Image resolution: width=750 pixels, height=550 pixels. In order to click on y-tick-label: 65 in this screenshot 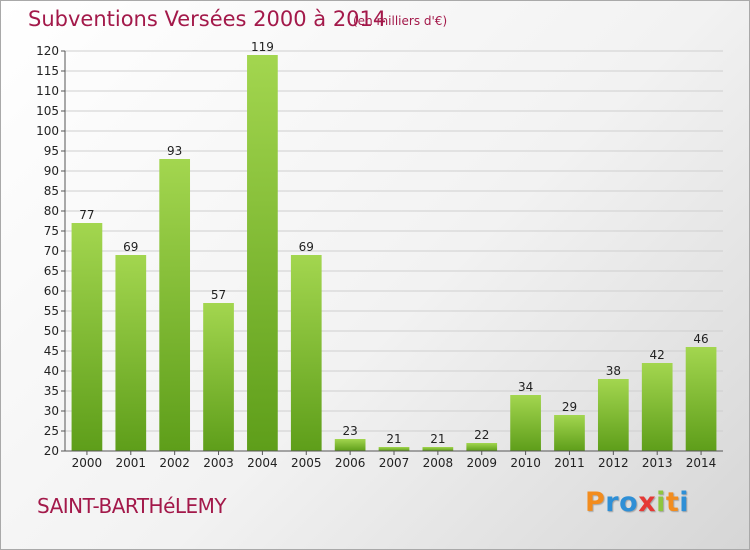, I will do `click(51, 271)`.